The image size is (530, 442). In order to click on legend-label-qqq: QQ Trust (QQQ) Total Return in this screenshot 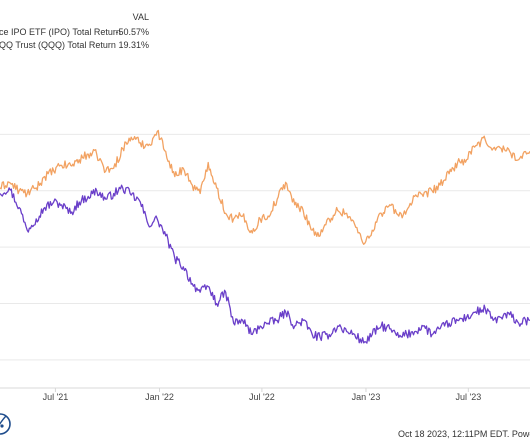, I will do `click(58, 45)`.